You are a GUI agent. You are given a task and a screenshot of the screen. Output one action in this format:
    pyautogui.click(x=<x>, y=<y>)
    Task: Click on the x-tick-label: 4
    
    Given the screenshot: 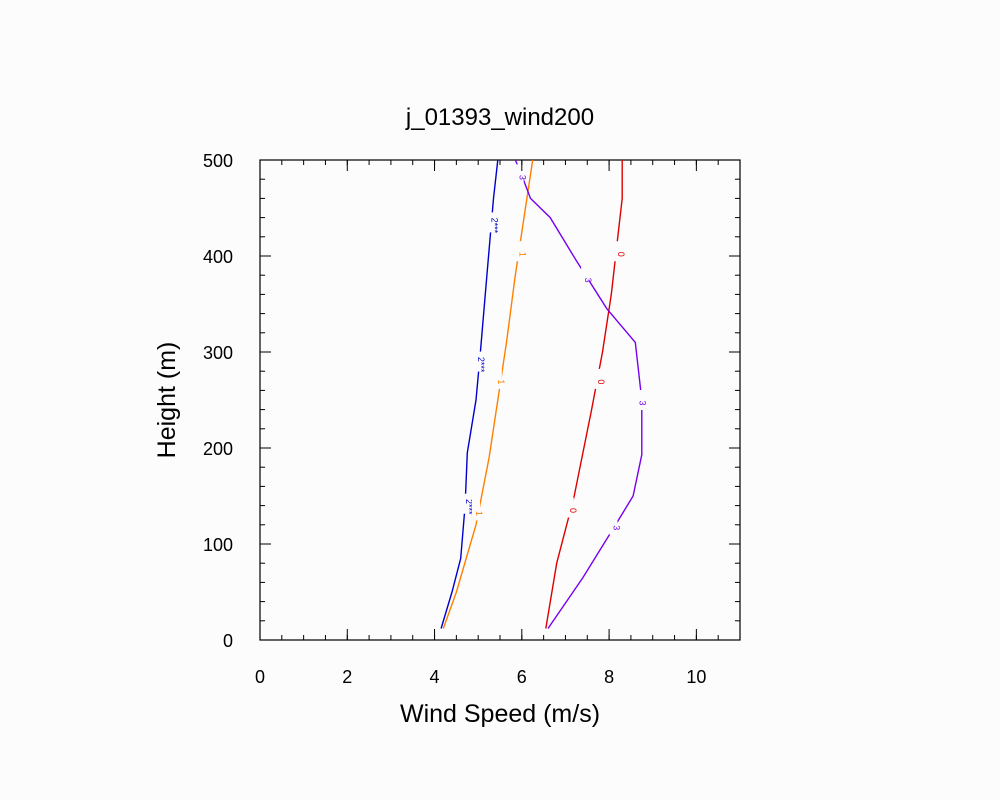 What is the action you would take?
    pyautogui.click(x=435, y=677)
    